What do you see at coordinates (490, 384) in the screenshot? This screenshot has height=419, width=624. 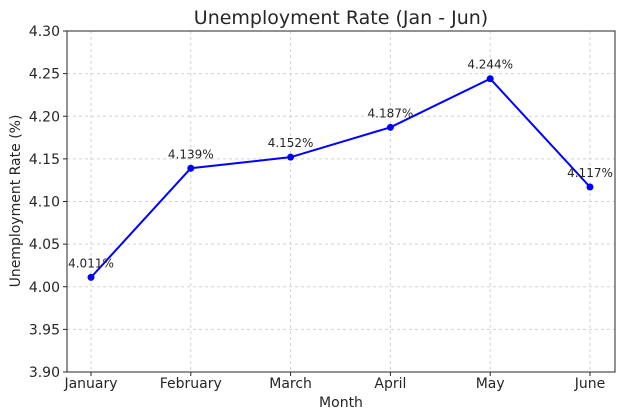 I see `x-tick-label: May` at bounding box center [490, 384].